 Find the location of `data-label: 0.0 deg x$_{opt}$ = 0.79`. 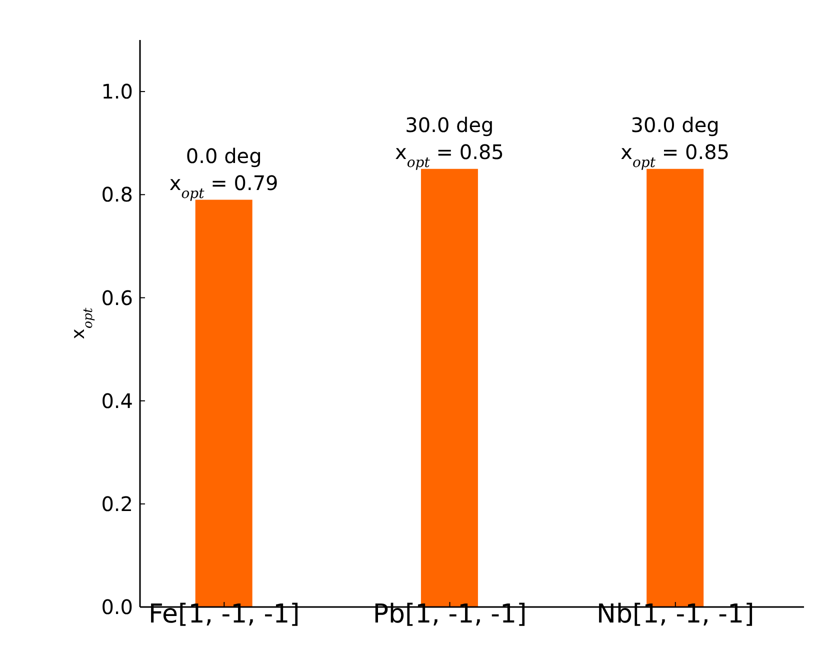

data-label: 0.0 deg x$_{opt}$ = 0.79 is located at coordinates (223, 173).